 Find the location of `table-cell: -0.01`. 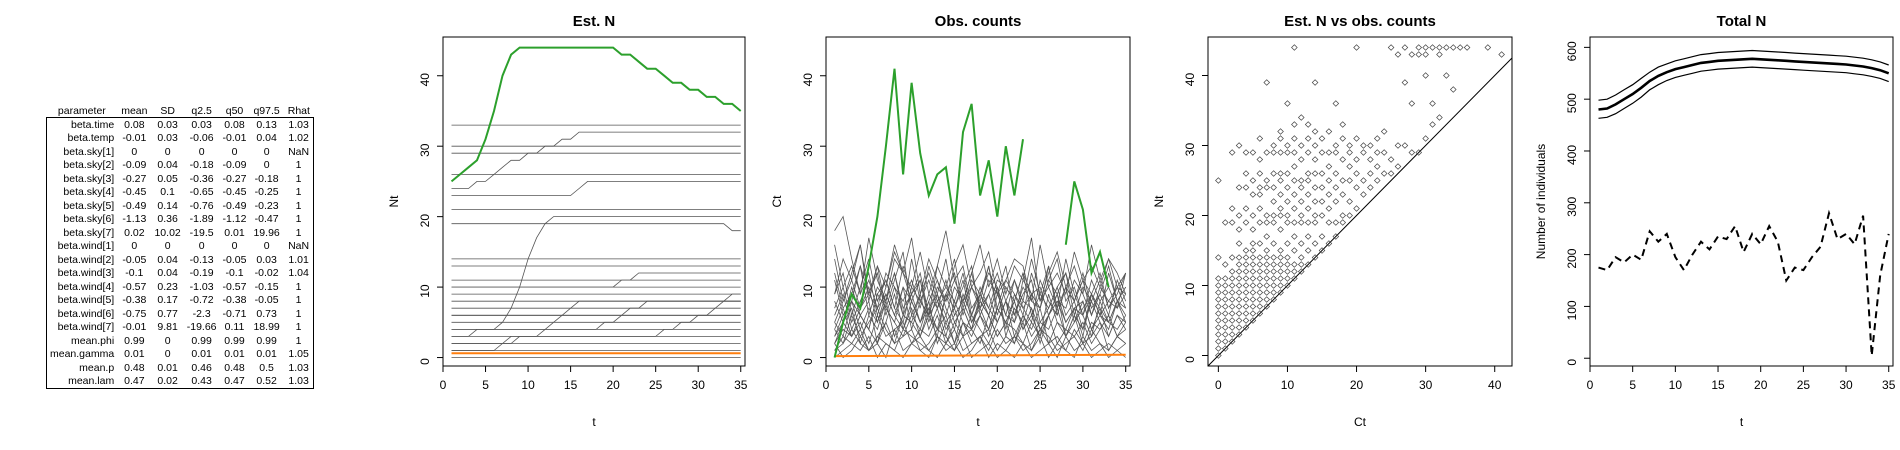

table-cell: -0.01 is located at coordinates (134, 138).